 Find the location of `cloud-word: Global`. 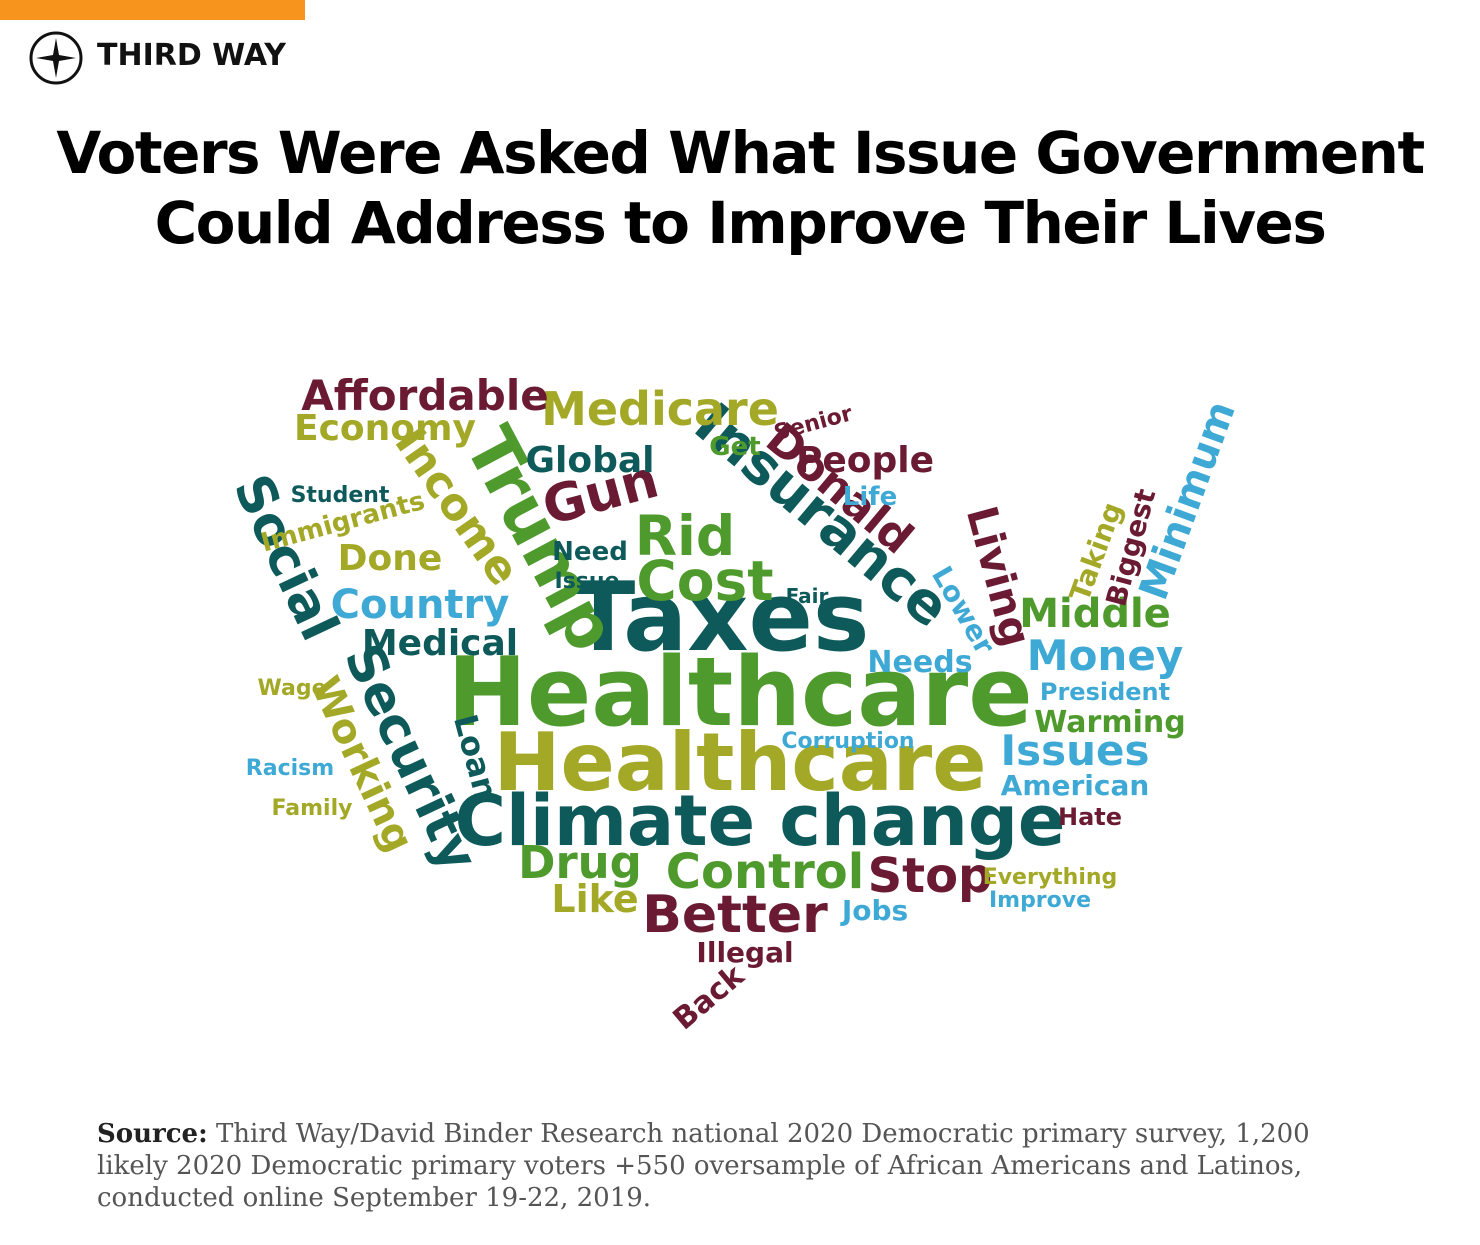

cloud-word: Global is located at coordinates (589, 460).